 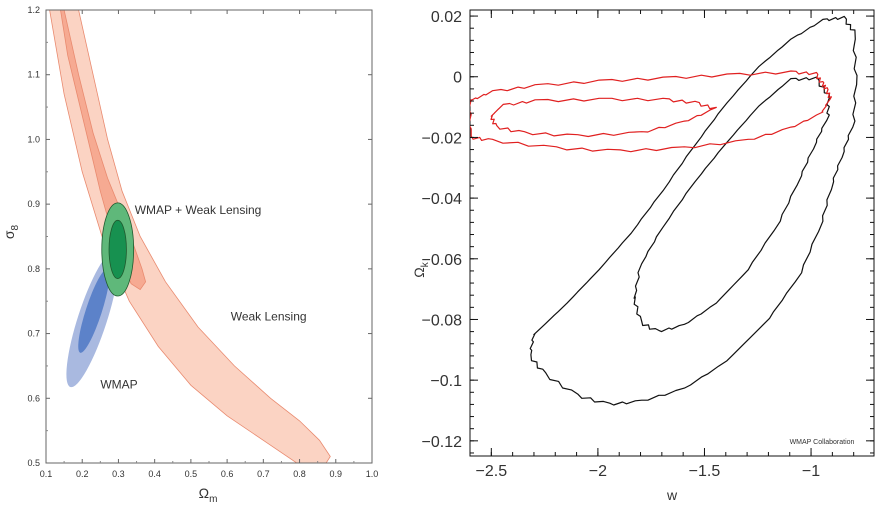 I want to click on left-x-axis-label-subscript: m, so click(x=213, y=499).